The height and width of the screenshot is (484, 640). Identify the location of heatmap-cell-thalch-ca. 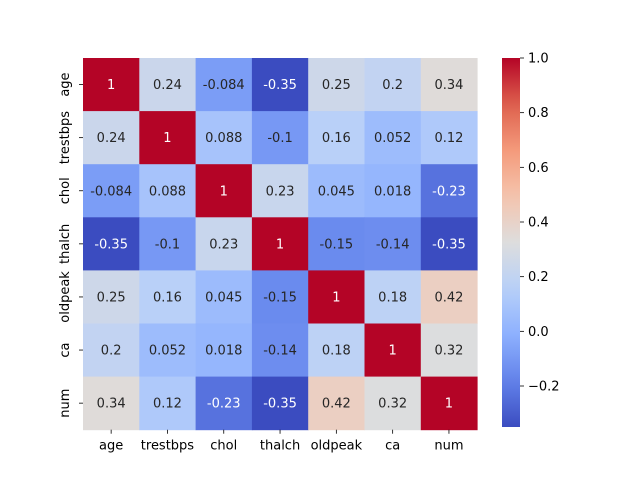
(393, 244).